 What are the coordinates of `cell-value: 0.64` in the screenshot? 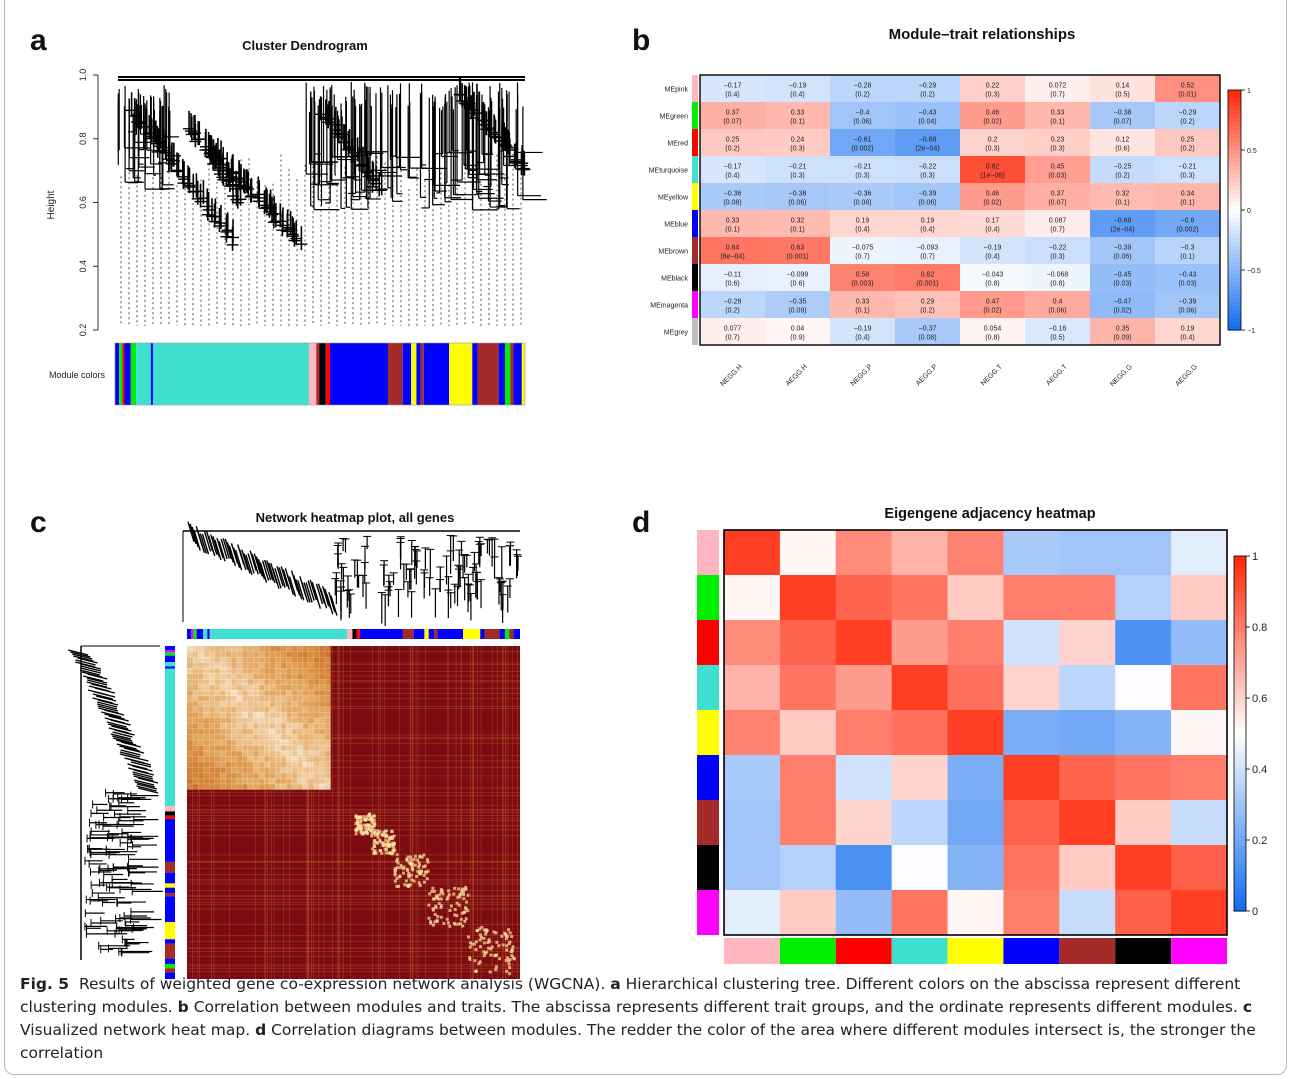 It's located at (733, 248).